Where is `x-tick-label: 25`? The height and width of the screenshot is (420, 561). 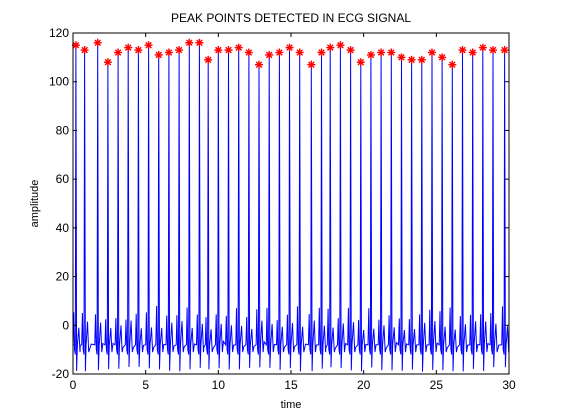 x-tick-label: 25 is located at coordinates (437, 385).